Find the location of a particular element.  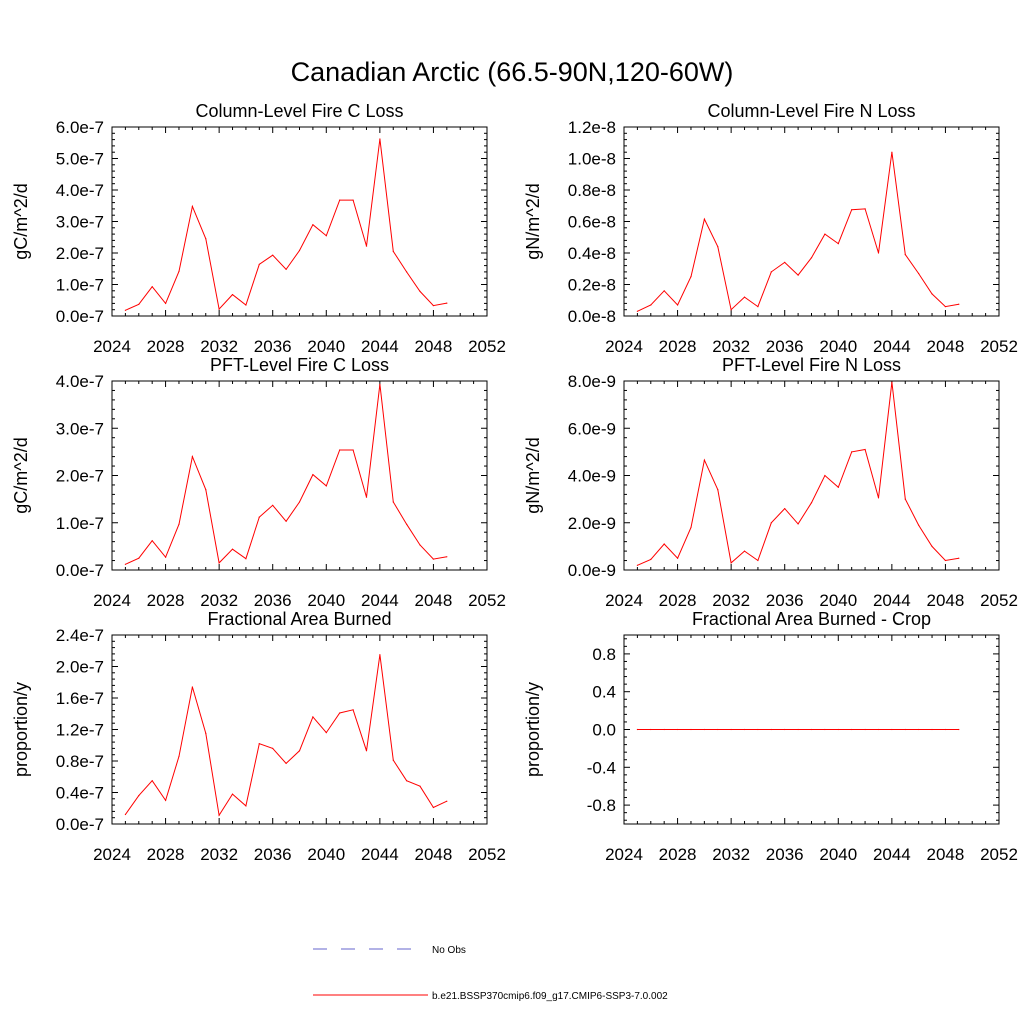

y-tick-label: 0.2e-8 is located at coordinates (592, 285).